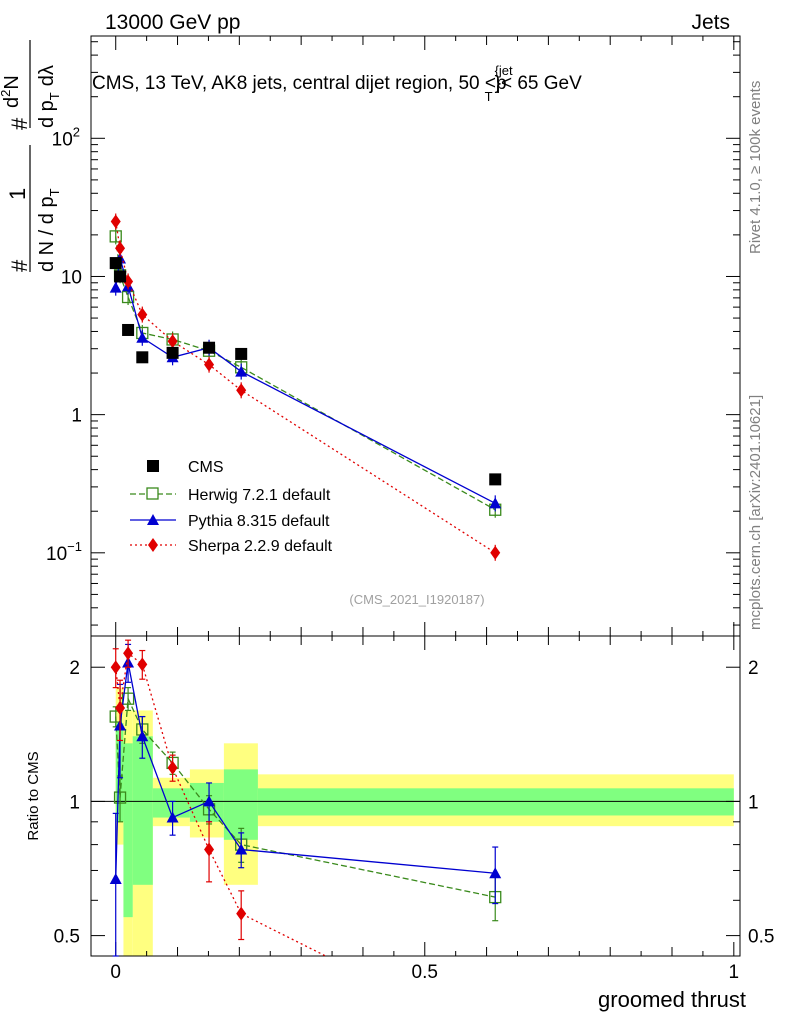 The width and height of the screenshot is (786, 1024). Describe the element at coordinates (6, 93) in the screenshot. I see `ylabel-num-sup: 2` at that location.